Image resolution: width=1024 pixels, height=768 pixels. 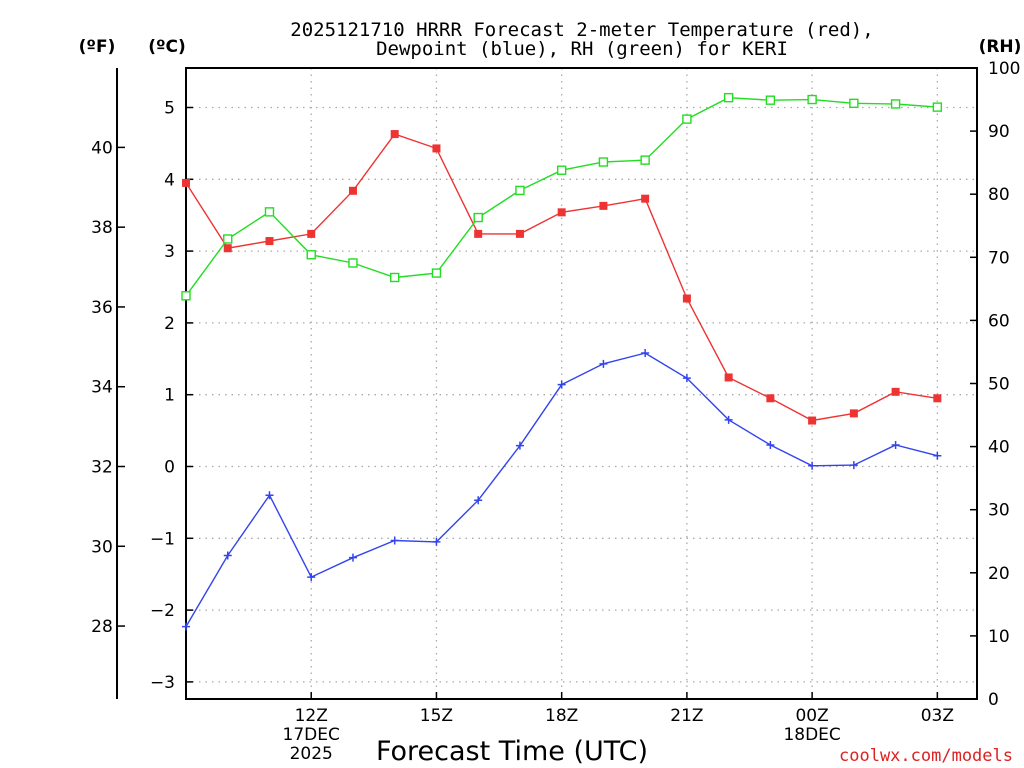 What do you see at coordinates (102, 228) in the screenshot?
I see `fahrenheit-tick-label: 38` at bounding box center [102, 228].